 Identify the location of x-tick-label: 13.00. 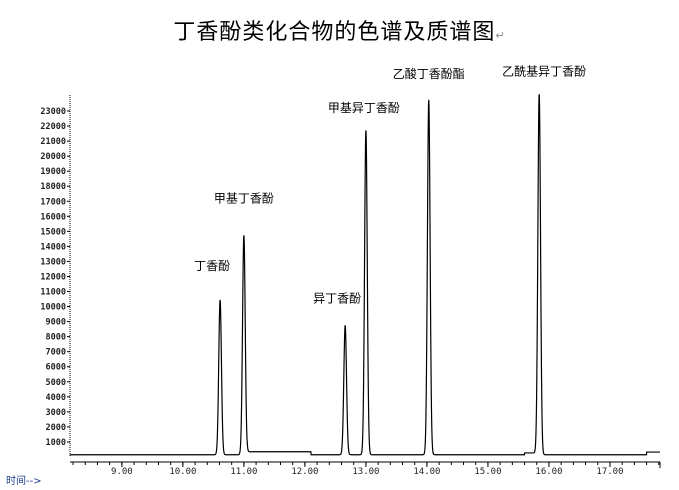
(365, 472).